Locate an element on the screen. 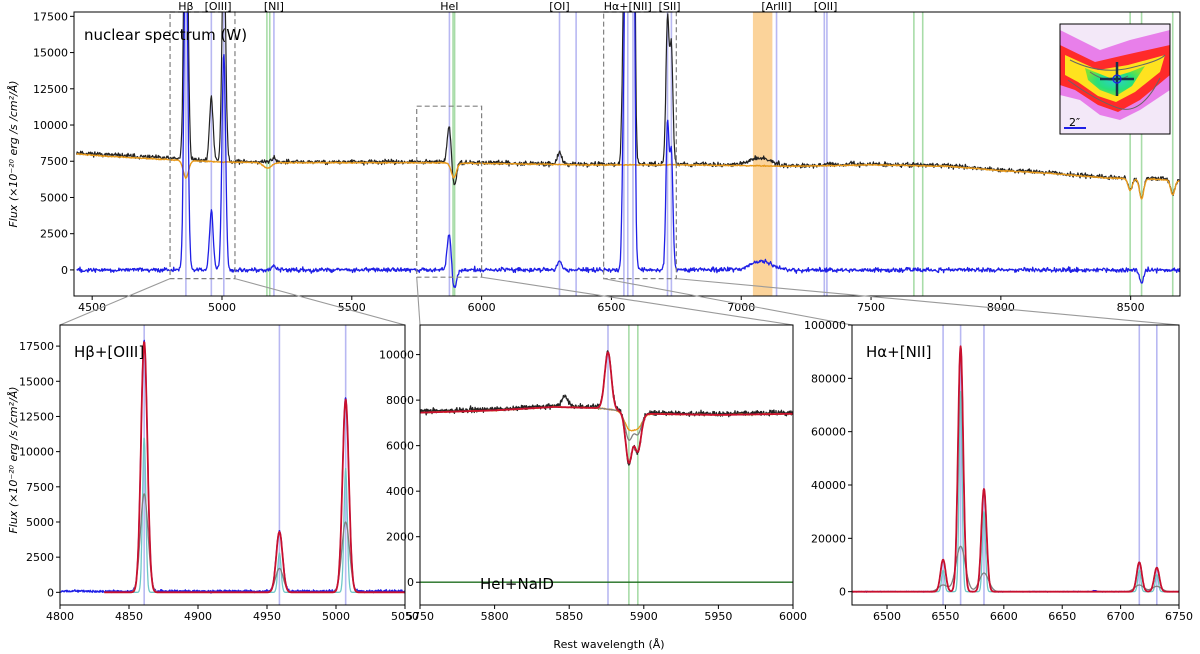  x-tick-label: 5800 is located at coordinates (495, 616).